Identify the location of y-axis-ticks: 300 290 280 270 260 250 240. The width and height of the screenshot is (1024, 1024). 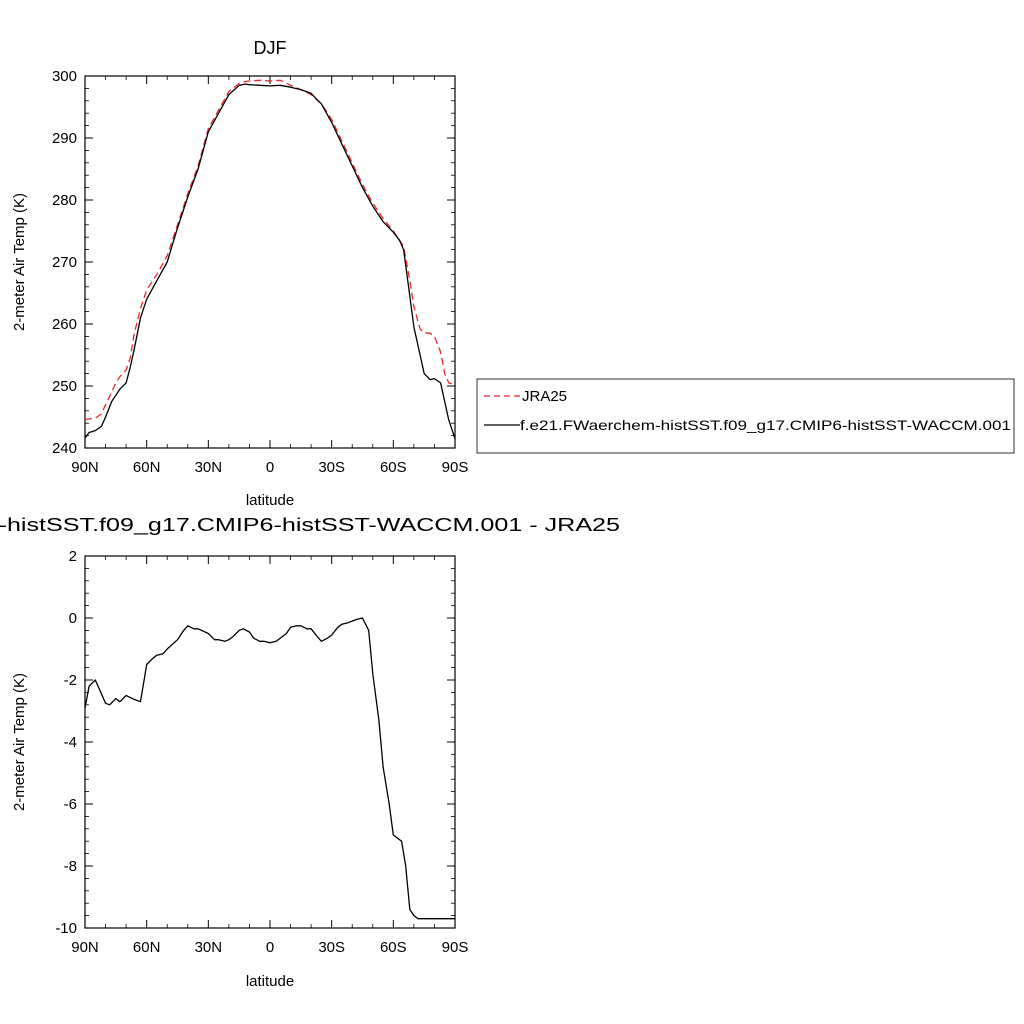
(253, 262).